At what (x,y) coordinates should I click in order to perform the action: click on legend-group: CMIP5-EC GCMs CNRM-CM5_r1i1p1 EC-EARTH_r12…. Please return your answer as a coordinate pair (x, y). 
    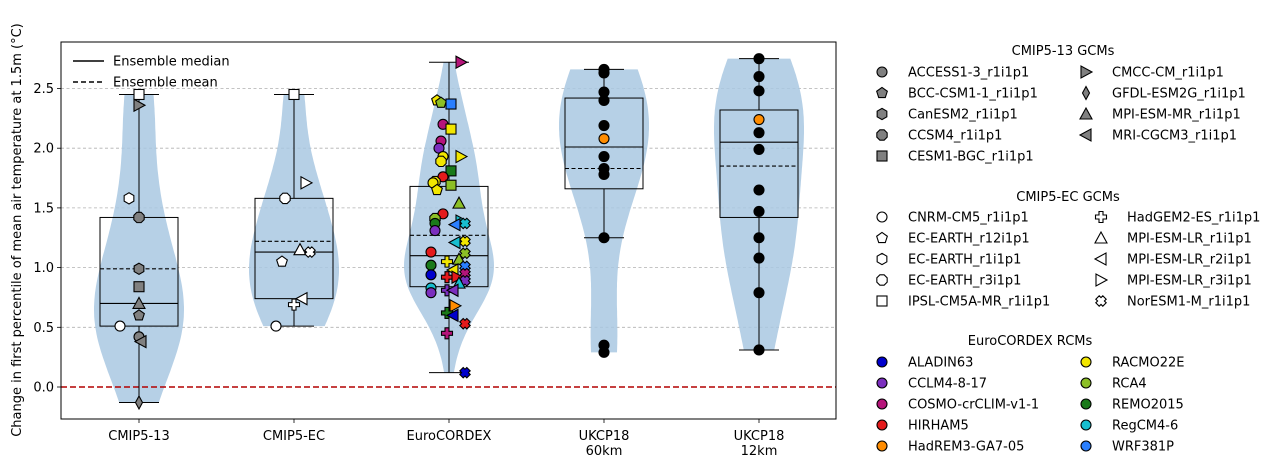
    Looking at the image, I should click on (1068, 250).